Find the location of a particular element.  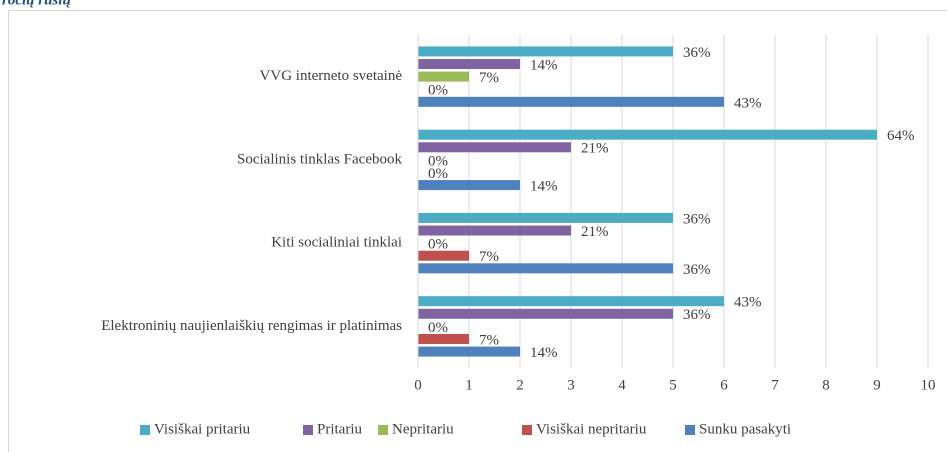

x-tick-label: 4 is located at coordinates (622, 385).